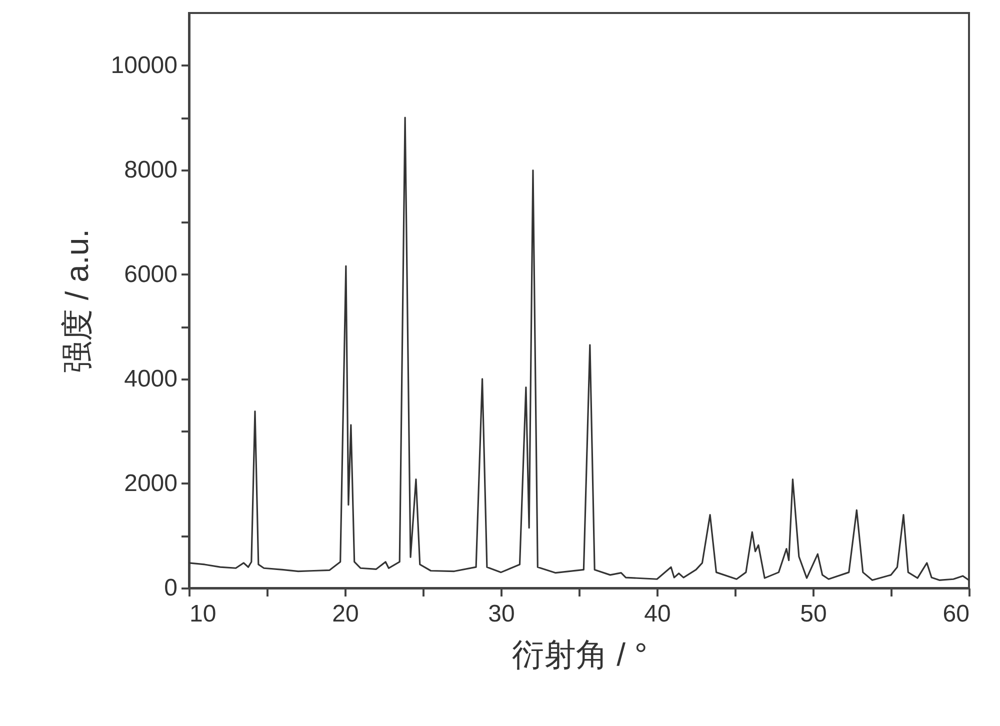  What do you see at coordinates (151, 170) in the screenshot?
I see `y-tick-label: 8000` at bounding box center [151, 170].